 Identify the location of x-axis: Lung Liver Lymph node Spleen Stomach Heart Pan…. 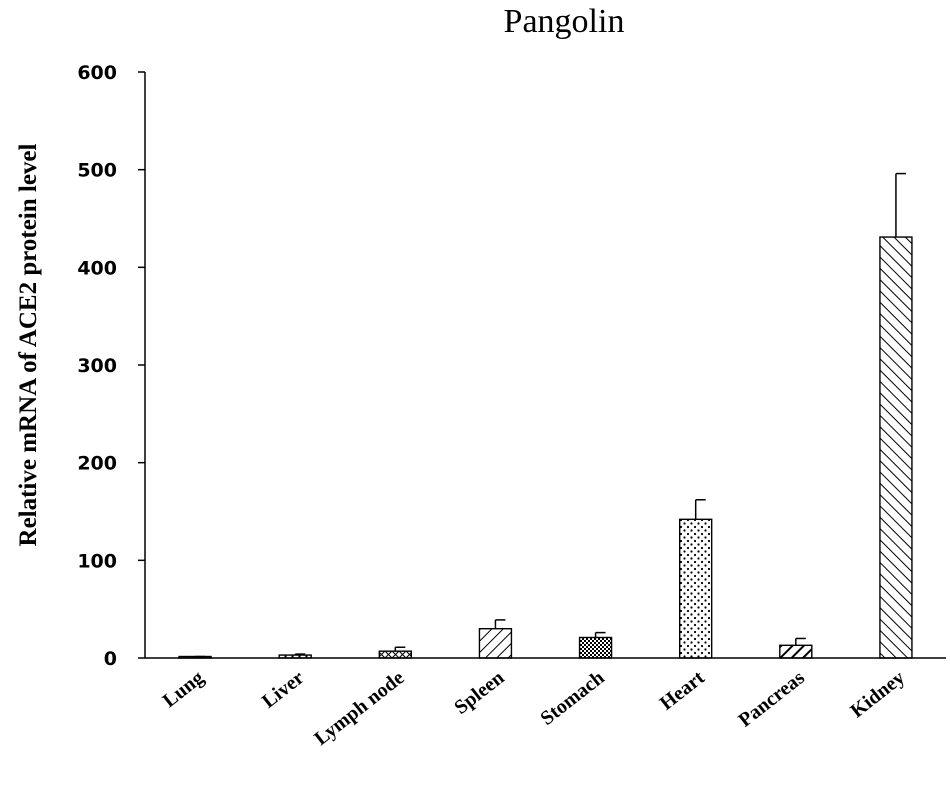
(545, 703).